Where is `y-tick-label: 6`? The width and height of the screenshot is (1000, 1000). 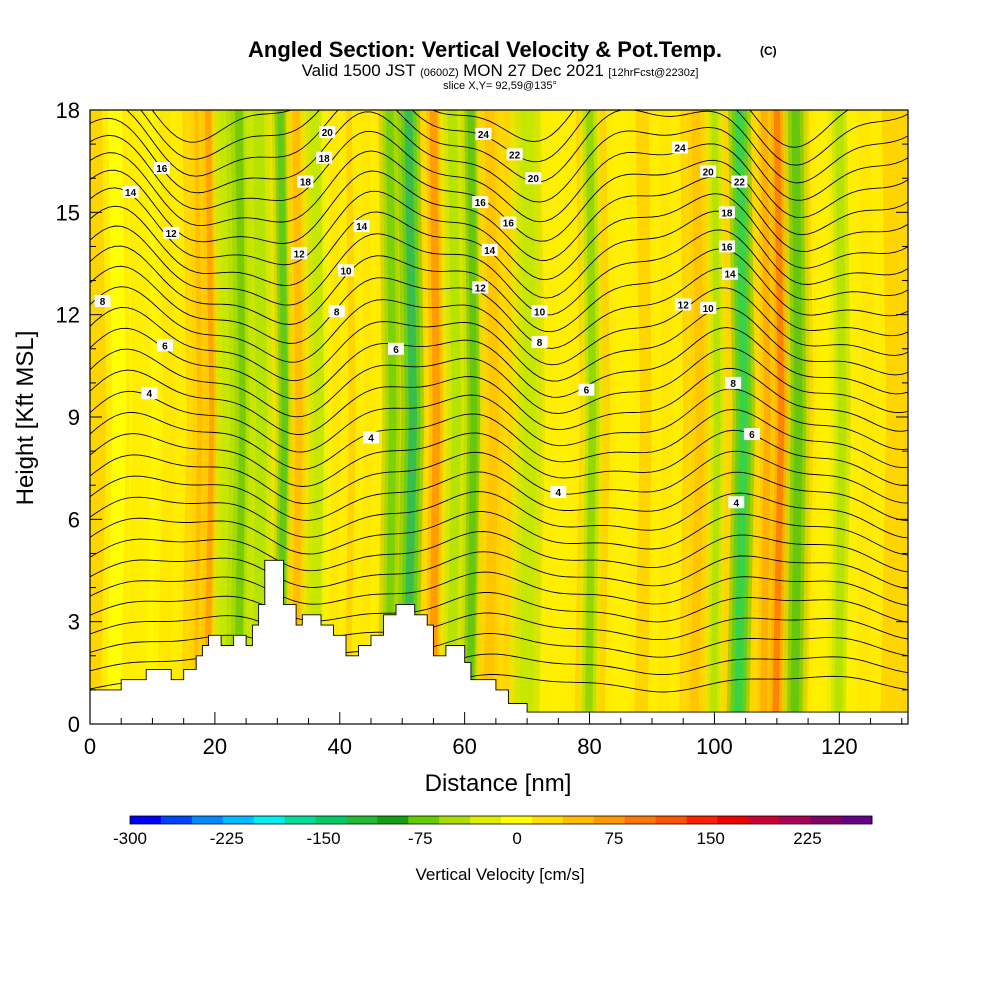
y-tick-label: 6 is located at coordinates (74, 519).